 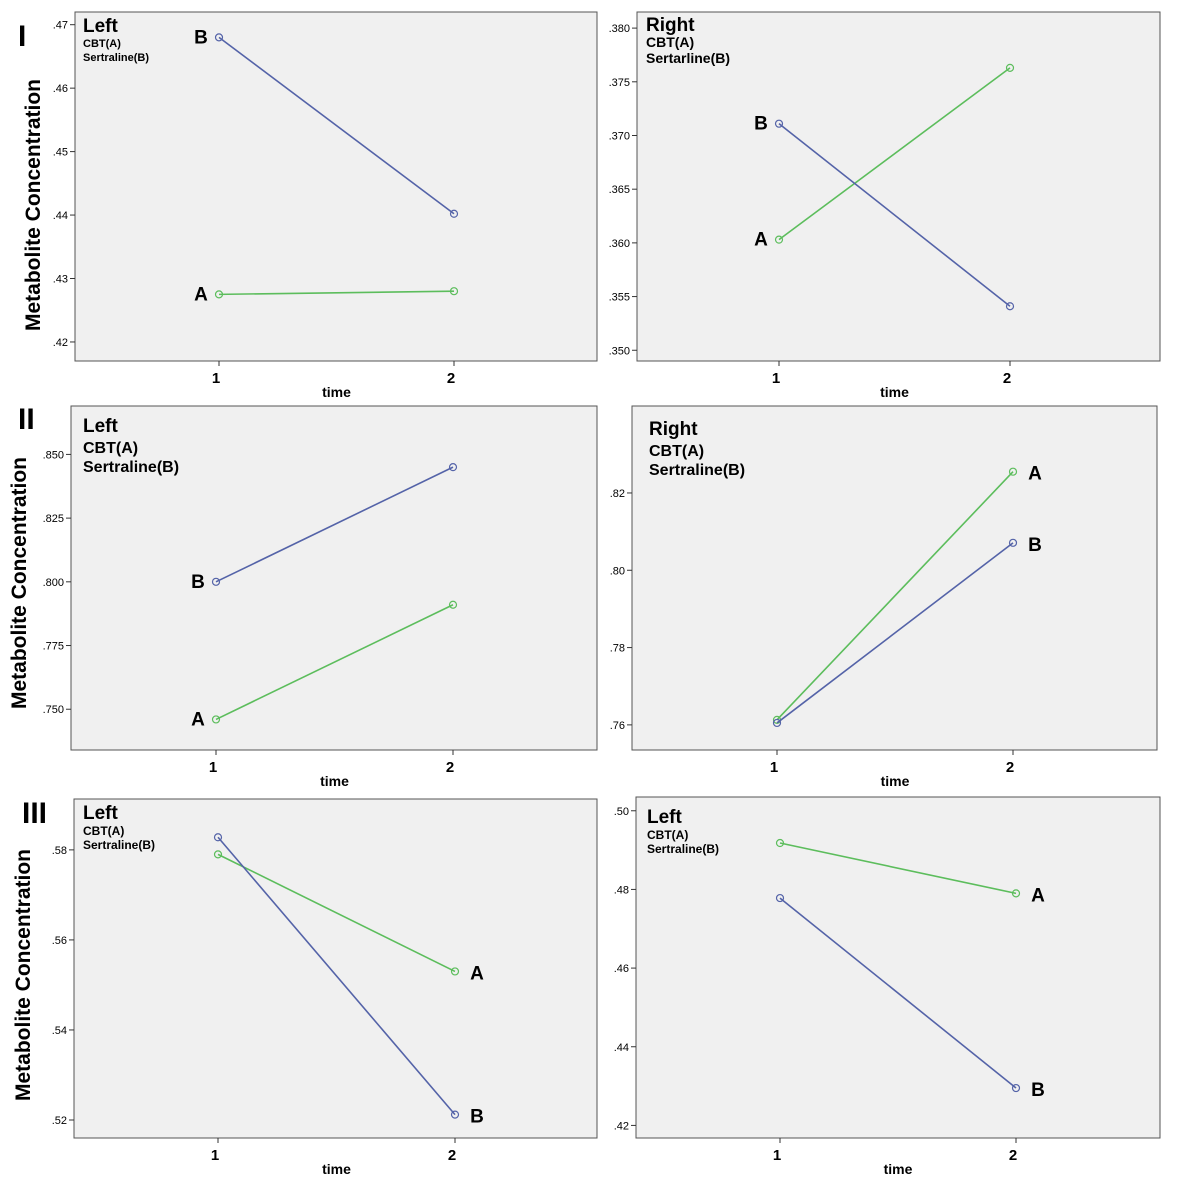 What do you see at coordinates (53, 647) in the screenshot?
I see `y-tick-label: .775` at bounding box center [53, 647].